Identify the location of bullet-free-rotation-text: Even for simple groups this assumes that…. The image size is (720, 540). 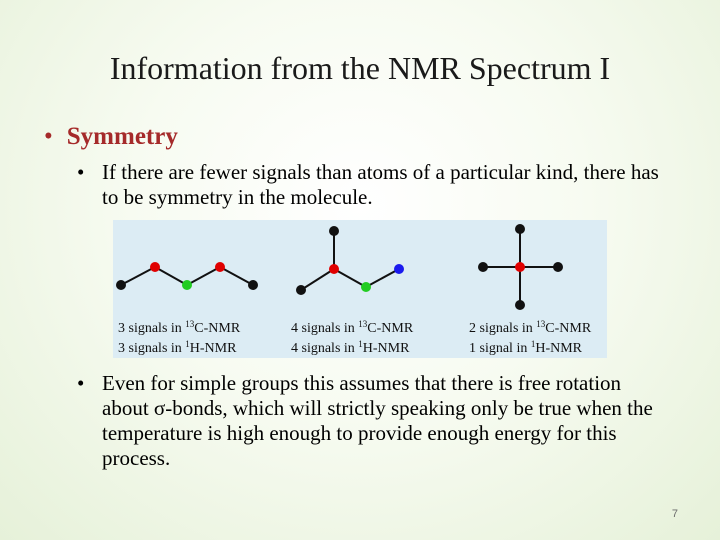
(377, 420).